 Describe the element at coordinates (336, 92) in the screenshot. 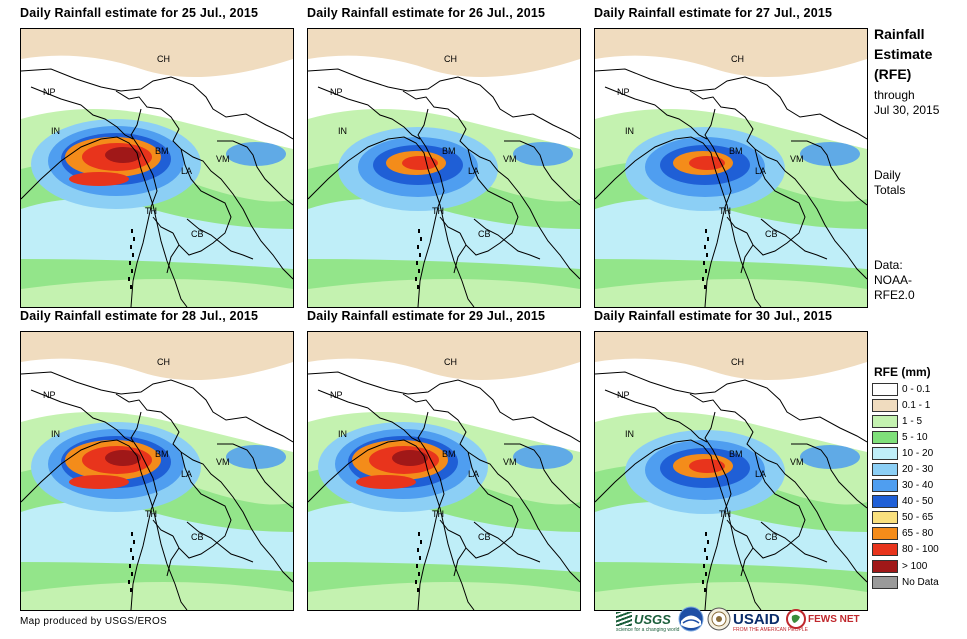

I see `country-label: NP` at that location.